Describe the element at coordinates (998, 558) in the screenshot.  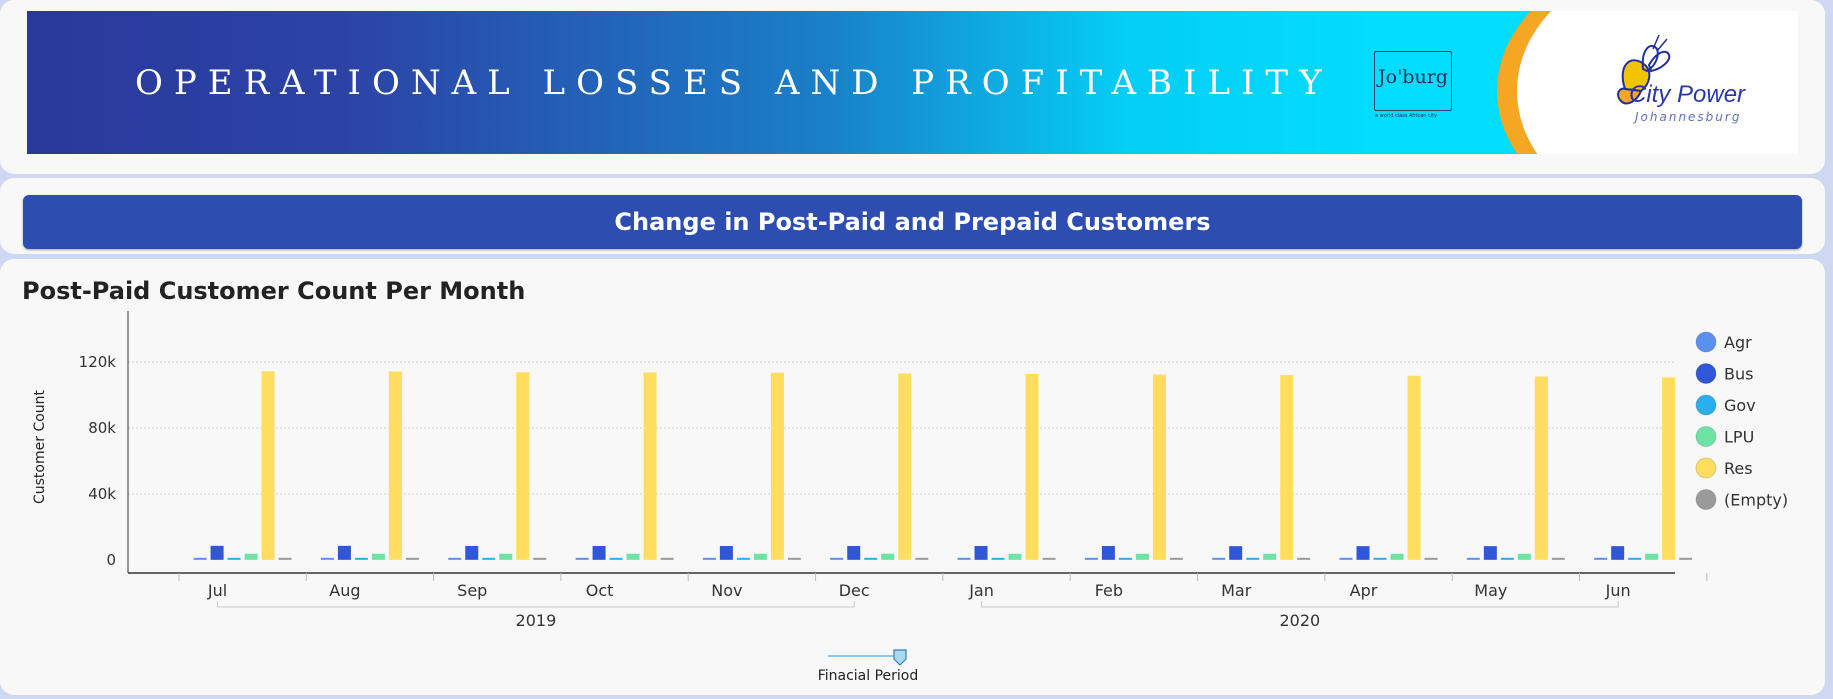
I see `bar-gov-jan` at that location.